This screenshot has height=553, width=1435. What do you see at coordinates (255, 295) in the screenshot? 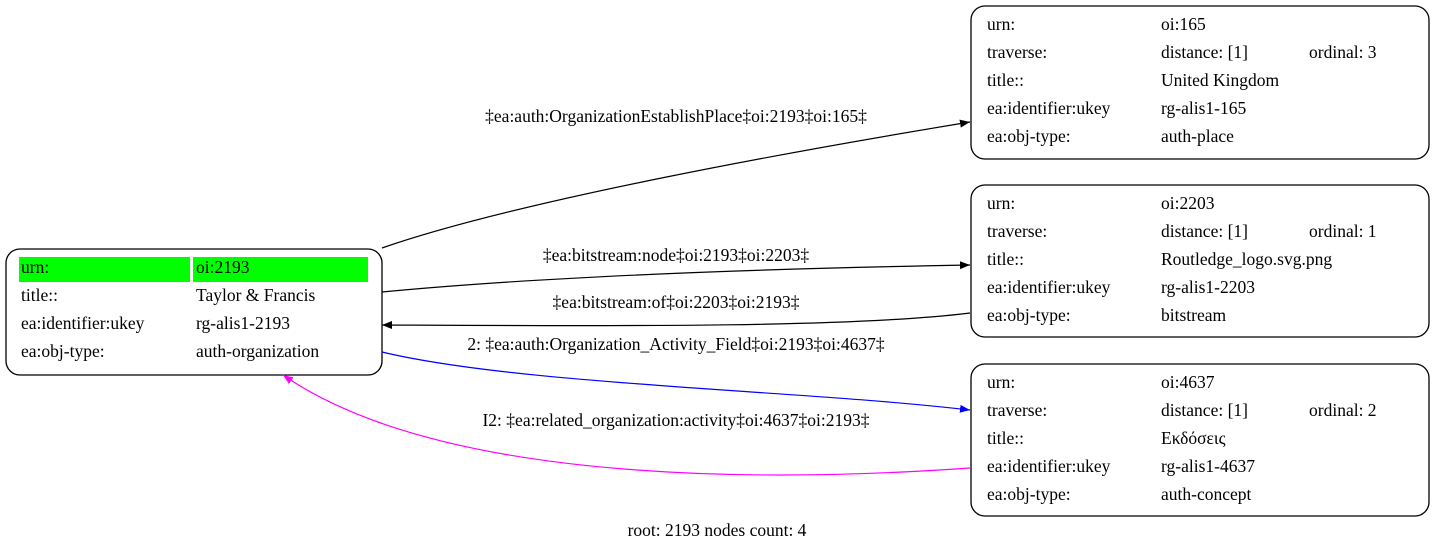
I see `node-field: Taylor & Francis` at bounding box center [255, 295].